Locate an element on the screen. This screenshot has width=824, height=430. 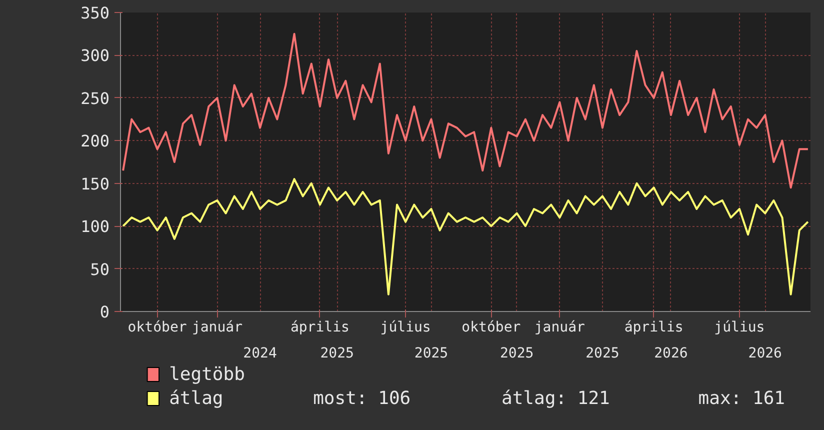
text: átlag: 121 is located at coordinates (556, 398).